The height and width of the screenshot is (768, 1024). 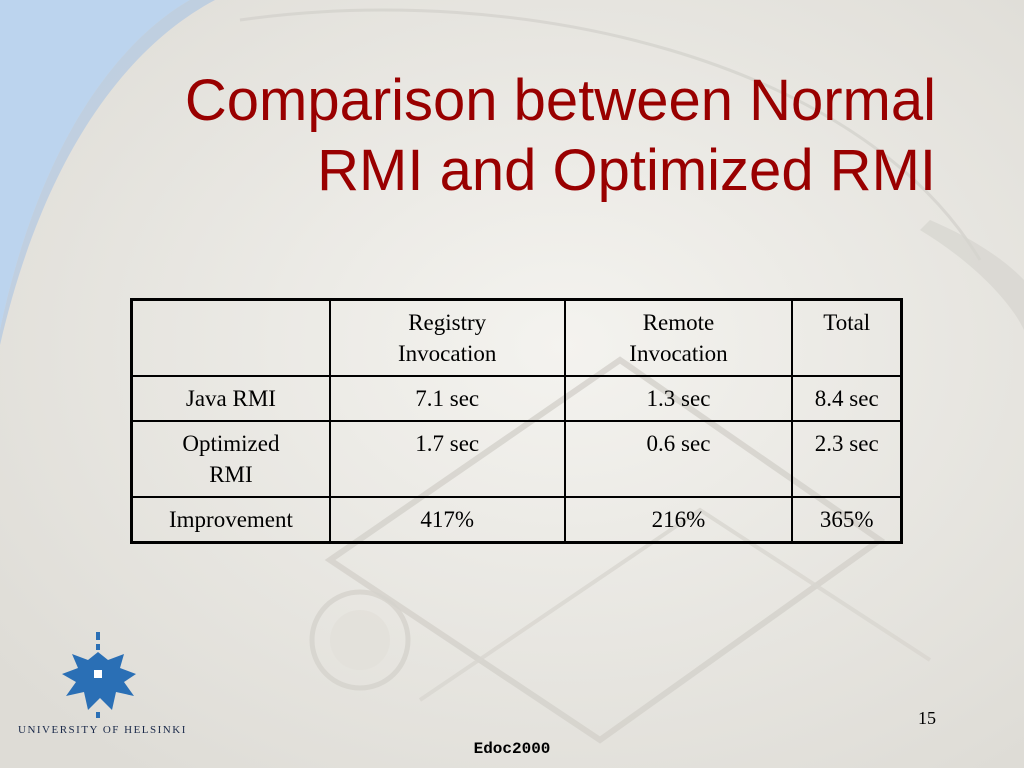 I want to click on table-header-cell-remote-invocation: Remote Invocation, so click(x=678, y=337).